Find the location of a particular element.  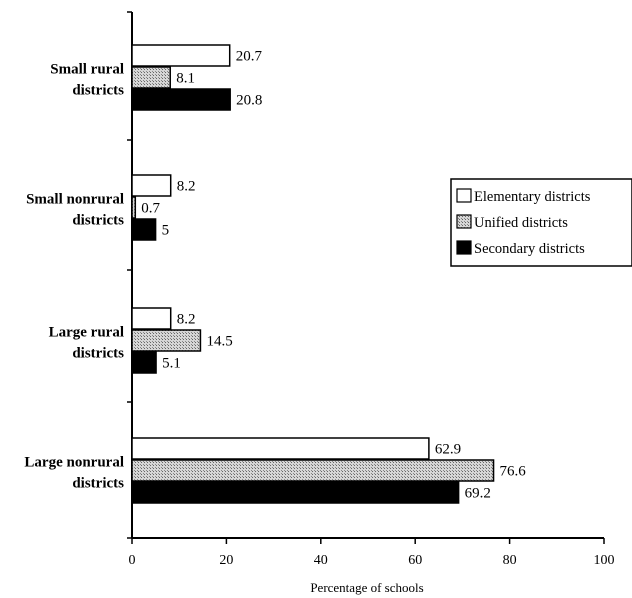

category-label: Small nonrural districts is located at coordinates (75, 210).